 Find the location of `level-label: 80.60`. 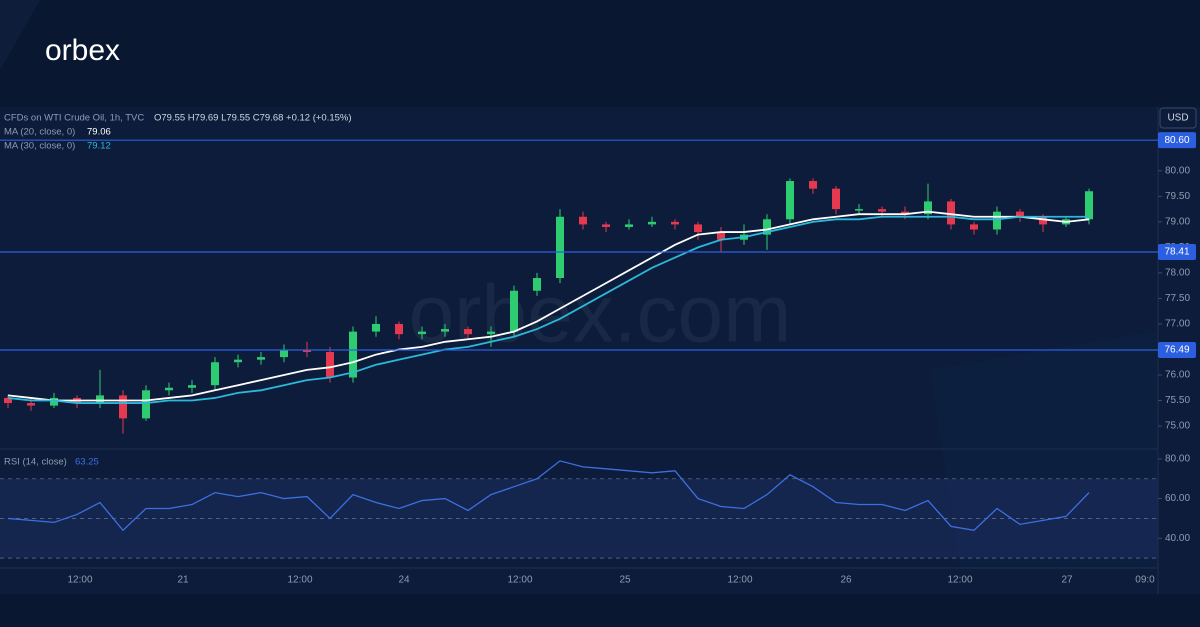

level-label: 80.60 is located at coordinates (1176, 140).